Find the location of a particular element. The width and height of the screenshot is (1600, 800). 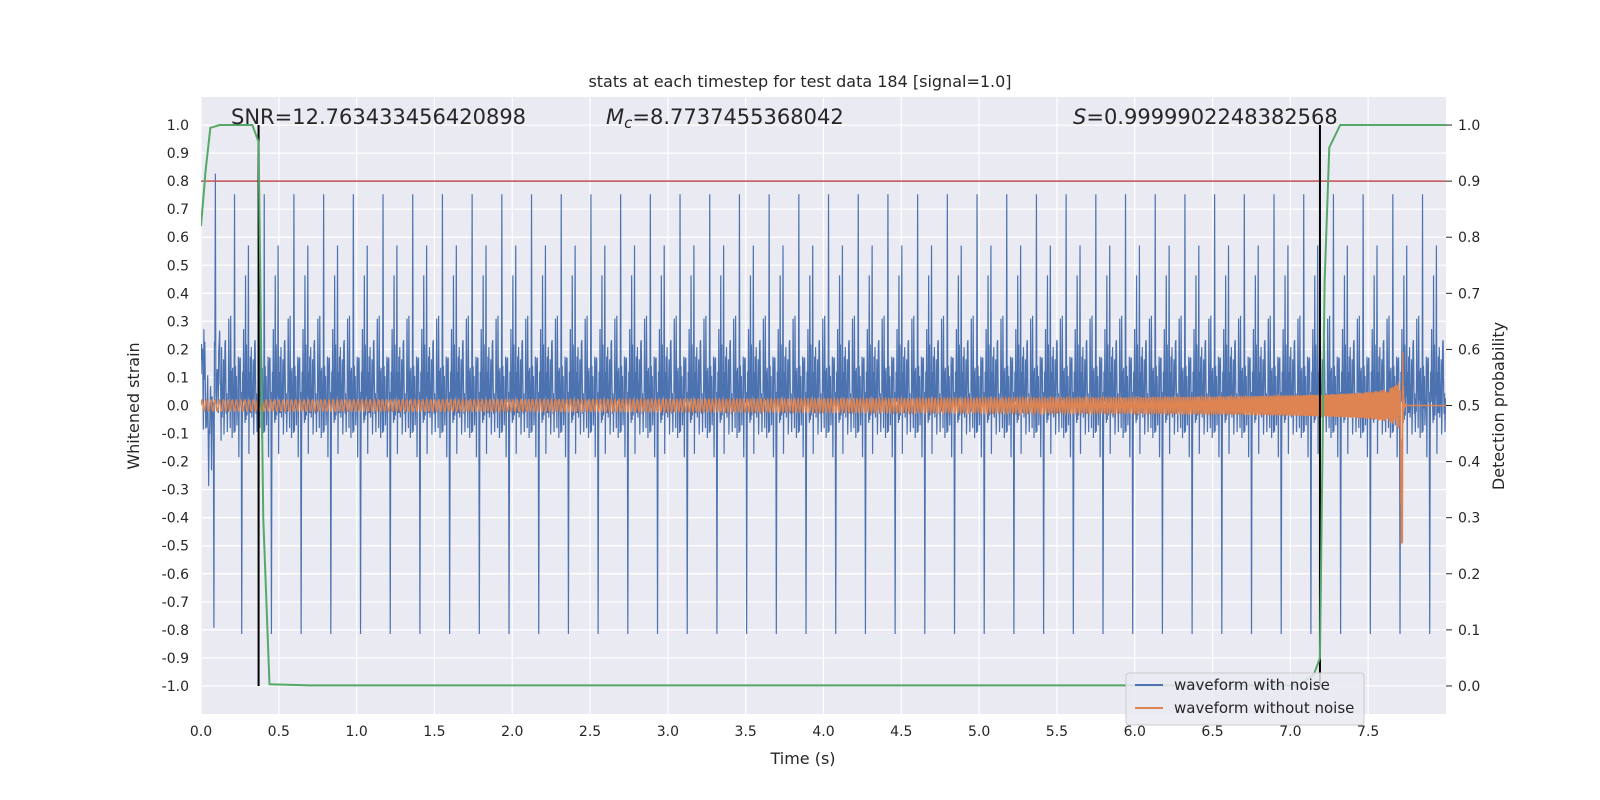

y2-tick-label-7: 0.3 is located at coordinates (1469, 519).